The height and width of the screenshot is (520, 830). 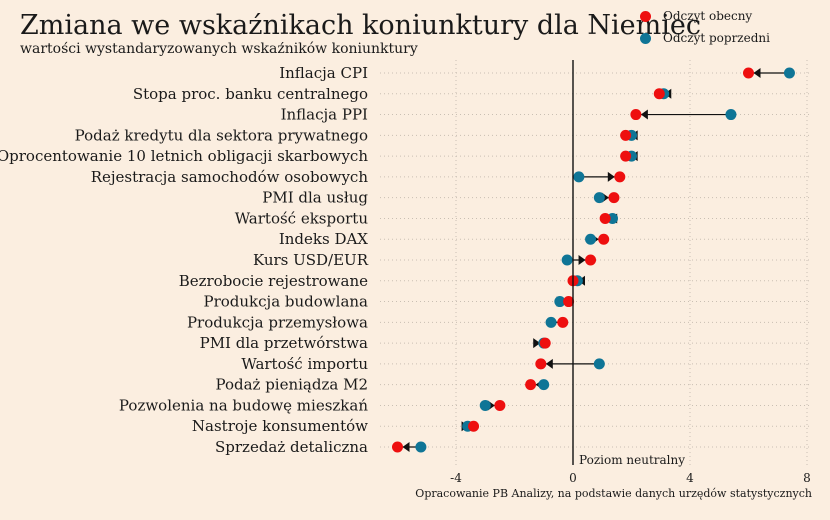 What do you see at coordinates (277, 322) in the screenshot?
I see `category-label: Produkcja przemysłowa` at bounding box center [277, 322].